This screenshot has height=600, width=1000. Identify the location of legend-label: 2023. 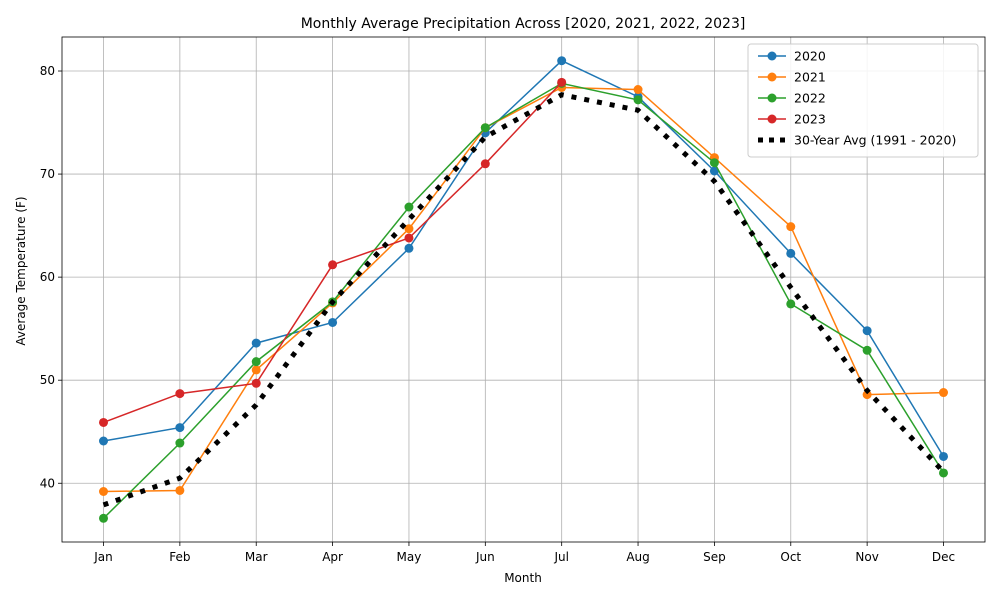
(810, 119).